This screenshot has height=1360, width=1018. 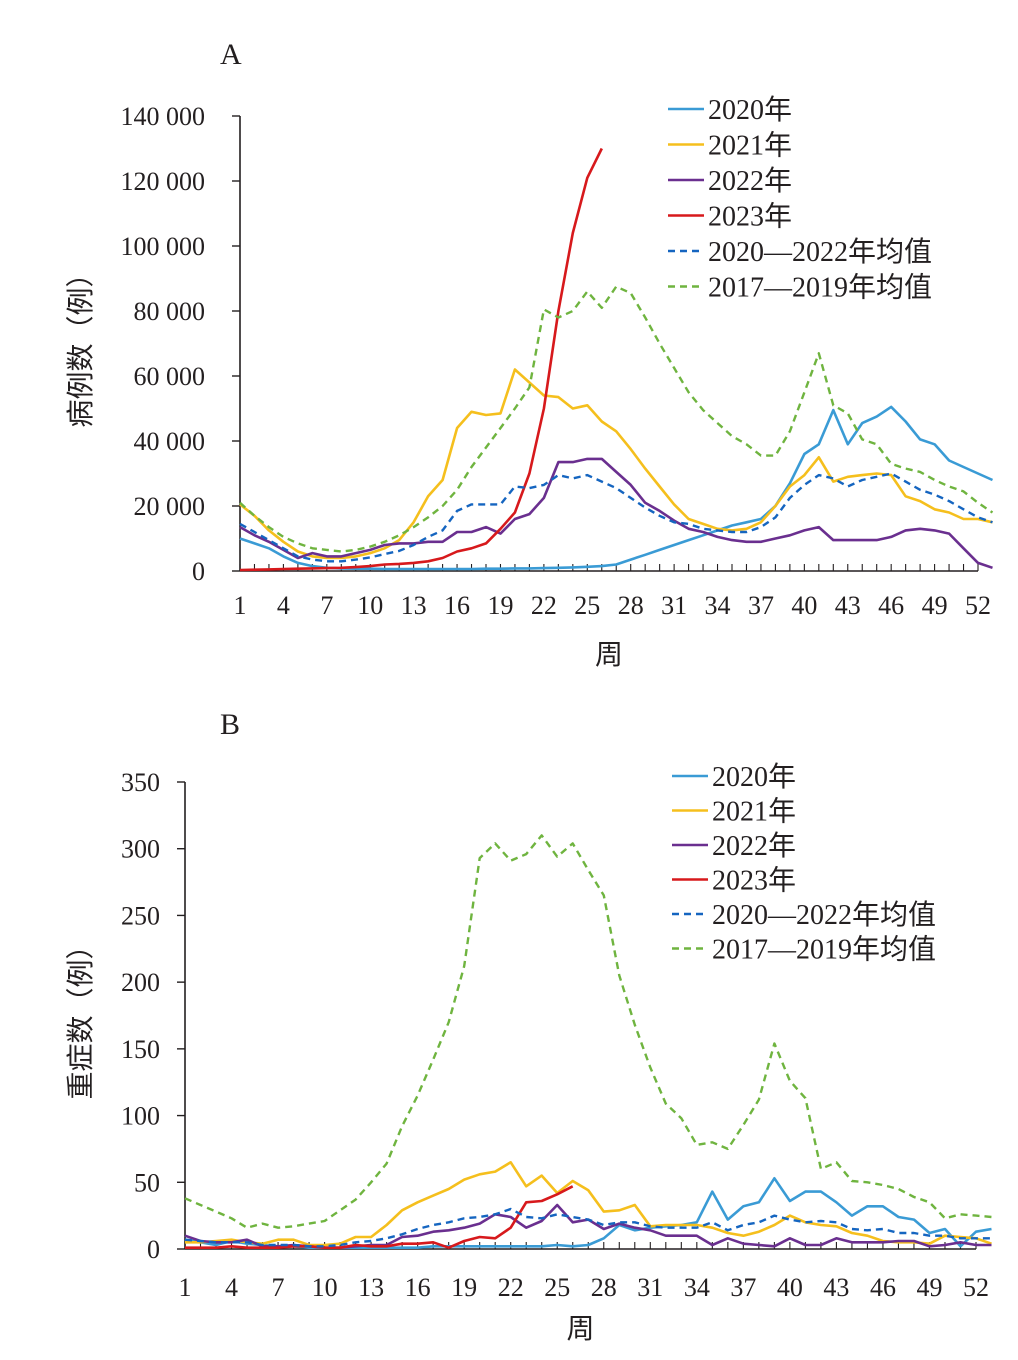 I want to click on y-axis-title: 病例数（例）, so click(x=81, y=343).